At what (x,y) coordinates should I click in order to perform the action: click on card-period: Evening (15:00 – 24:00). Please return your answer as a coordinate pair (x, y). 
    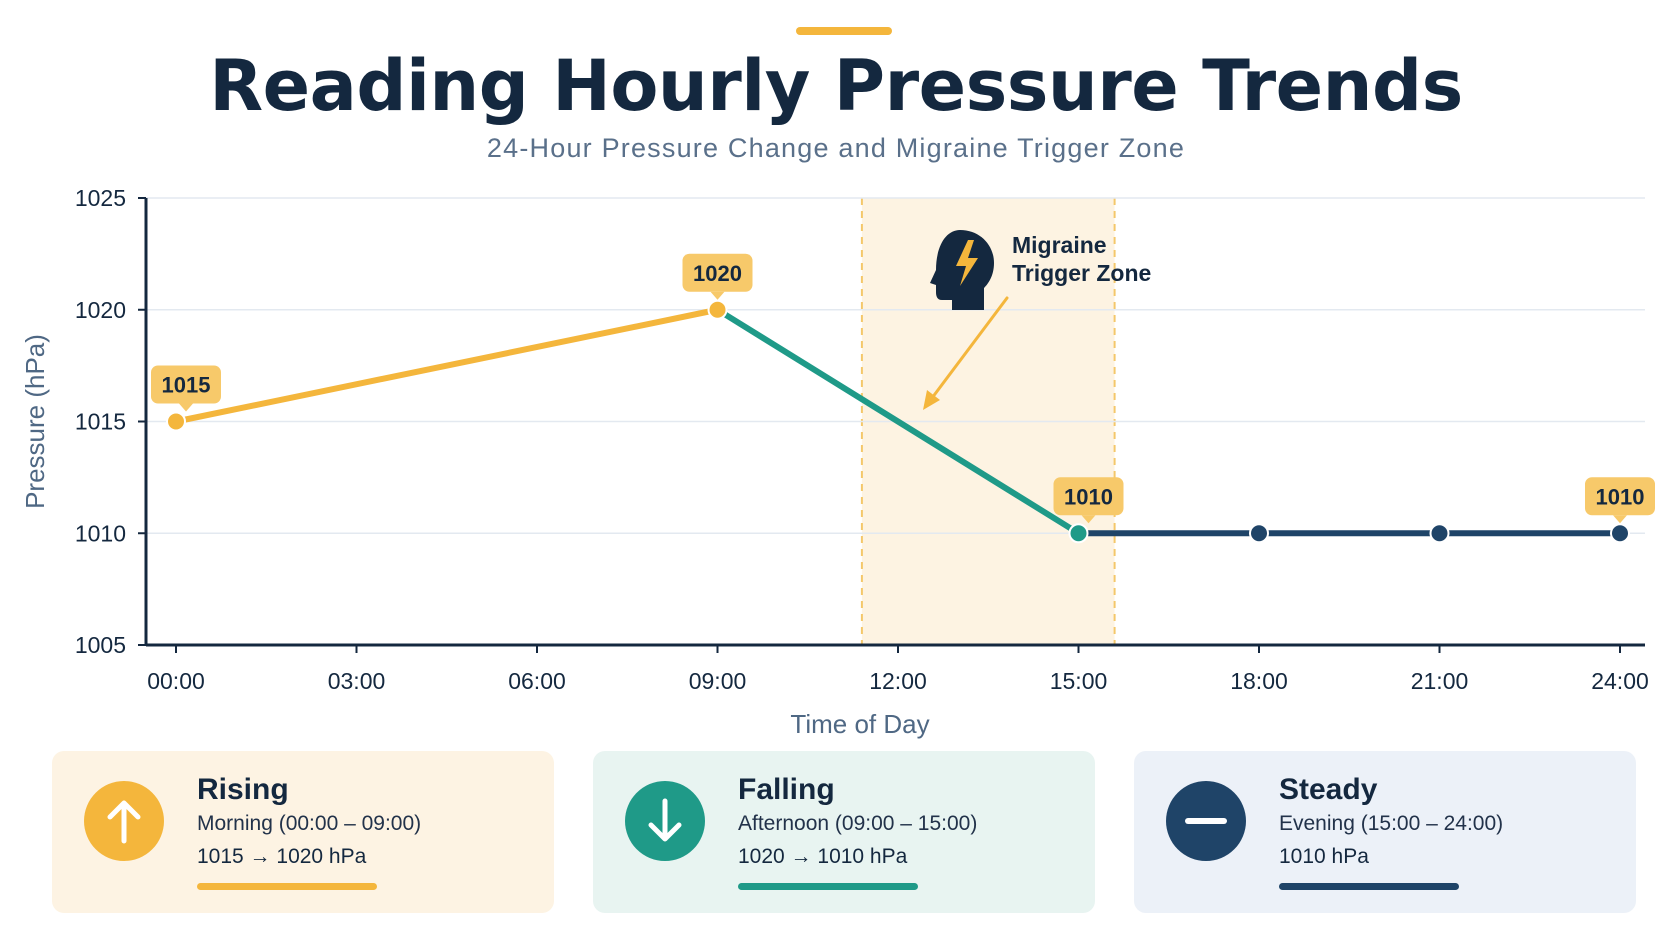
    Looking at the image, I should click on (1391, 823).